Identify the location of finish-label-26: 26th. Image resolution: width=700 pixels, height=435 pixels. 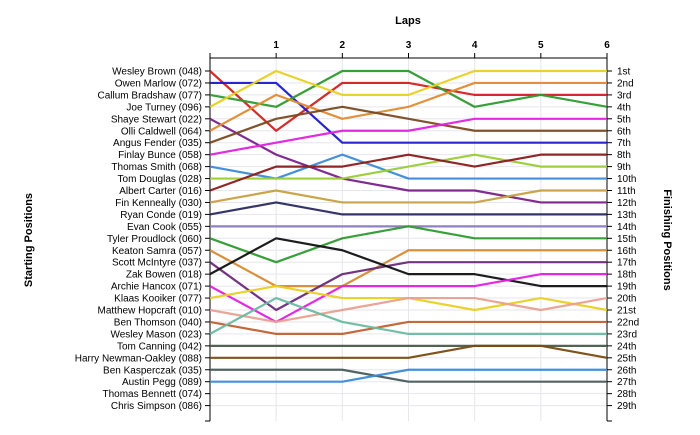
(626, 370).